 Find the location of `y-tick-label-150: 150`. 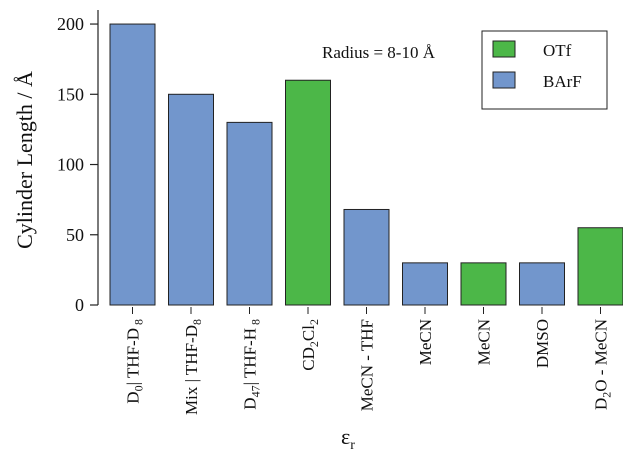

y-tick-label-150: 150 is located at coordinates (70, 94).